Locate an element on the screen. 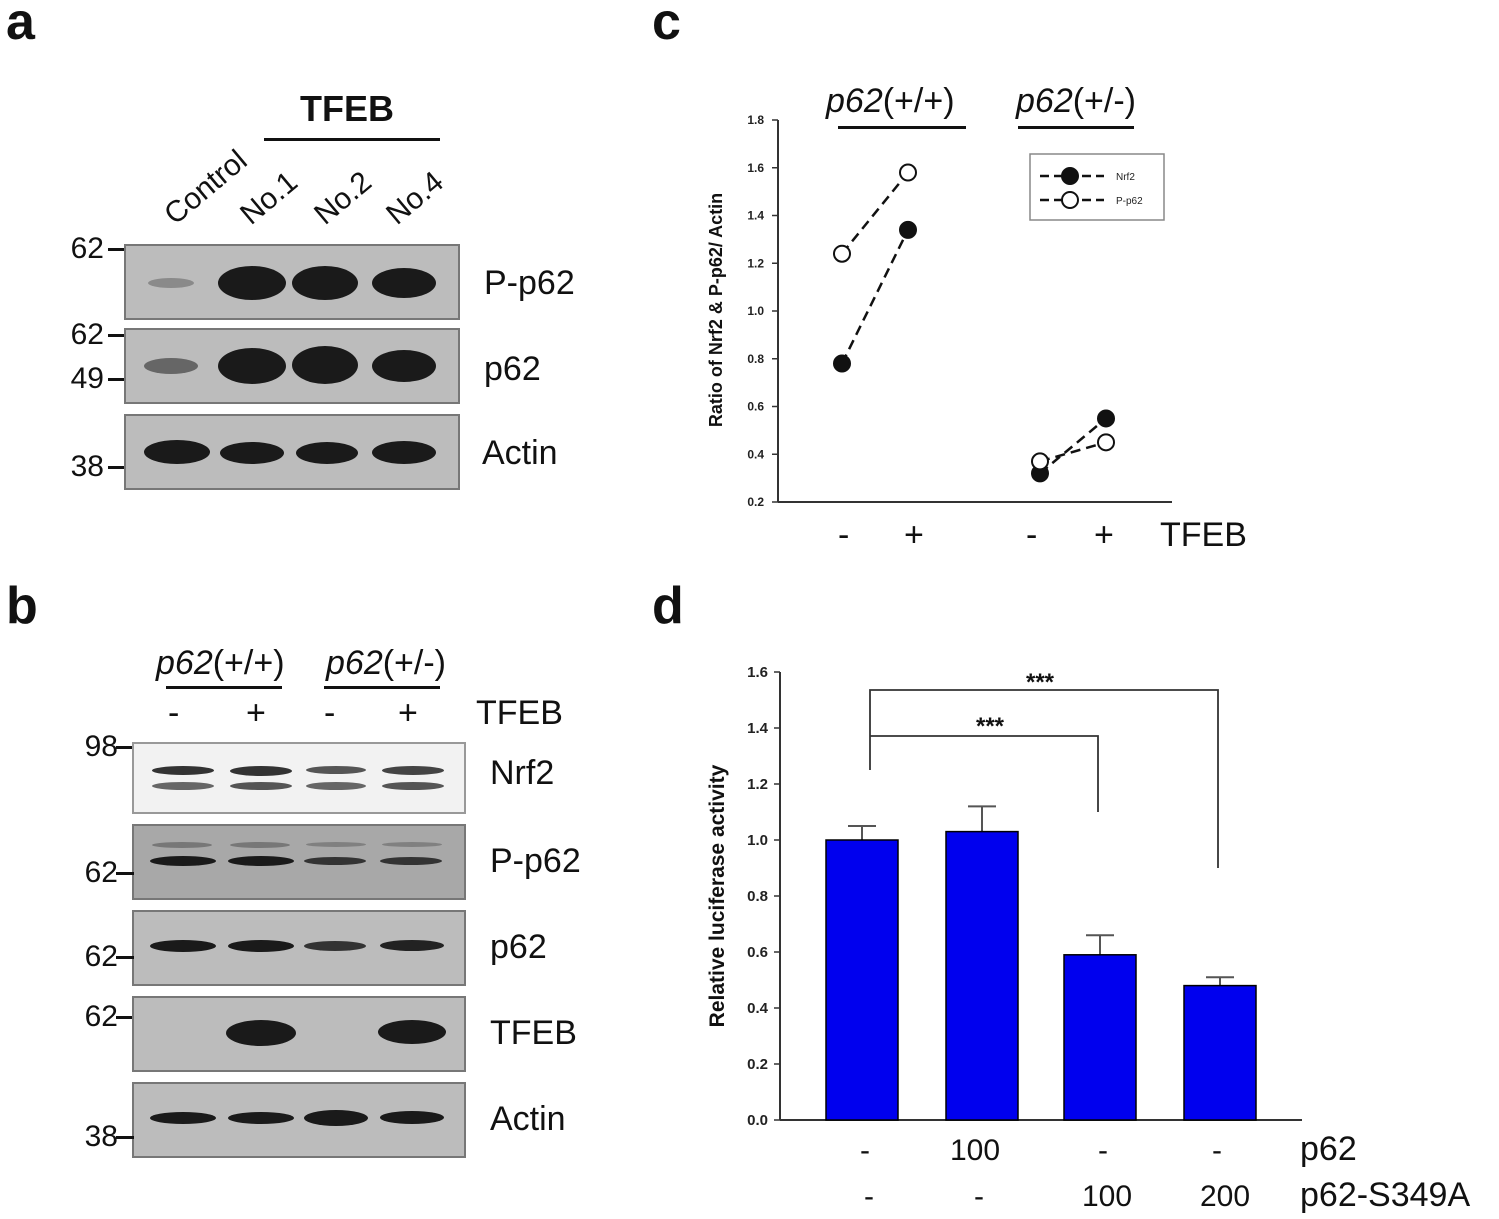  x-group-label-c: TFEB is located at coordinates (1203, 535).